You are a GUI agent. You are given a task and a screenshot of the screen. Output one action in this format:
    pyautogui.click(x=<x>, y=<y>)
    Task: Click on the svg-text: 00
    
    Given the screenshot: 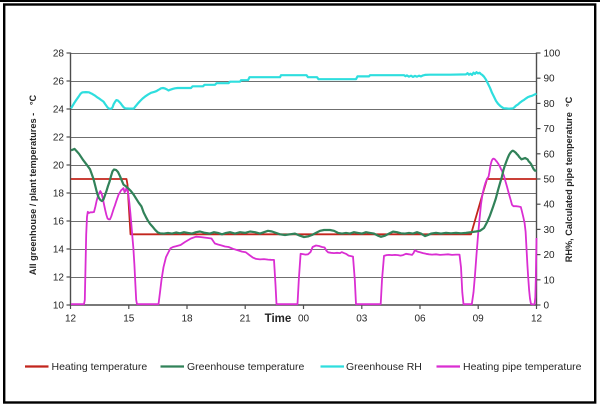 What is the action you would take?
    pyautogui.click(x=304, y=319)
    